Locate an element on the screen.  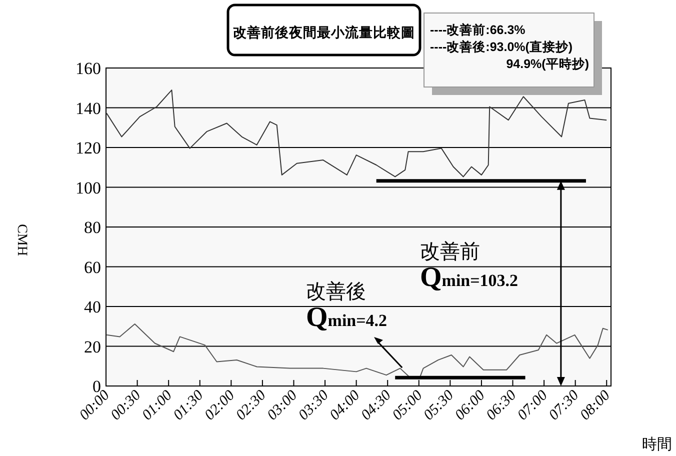
text: ----改善前:66.3% is located at coordinates (478, 29).